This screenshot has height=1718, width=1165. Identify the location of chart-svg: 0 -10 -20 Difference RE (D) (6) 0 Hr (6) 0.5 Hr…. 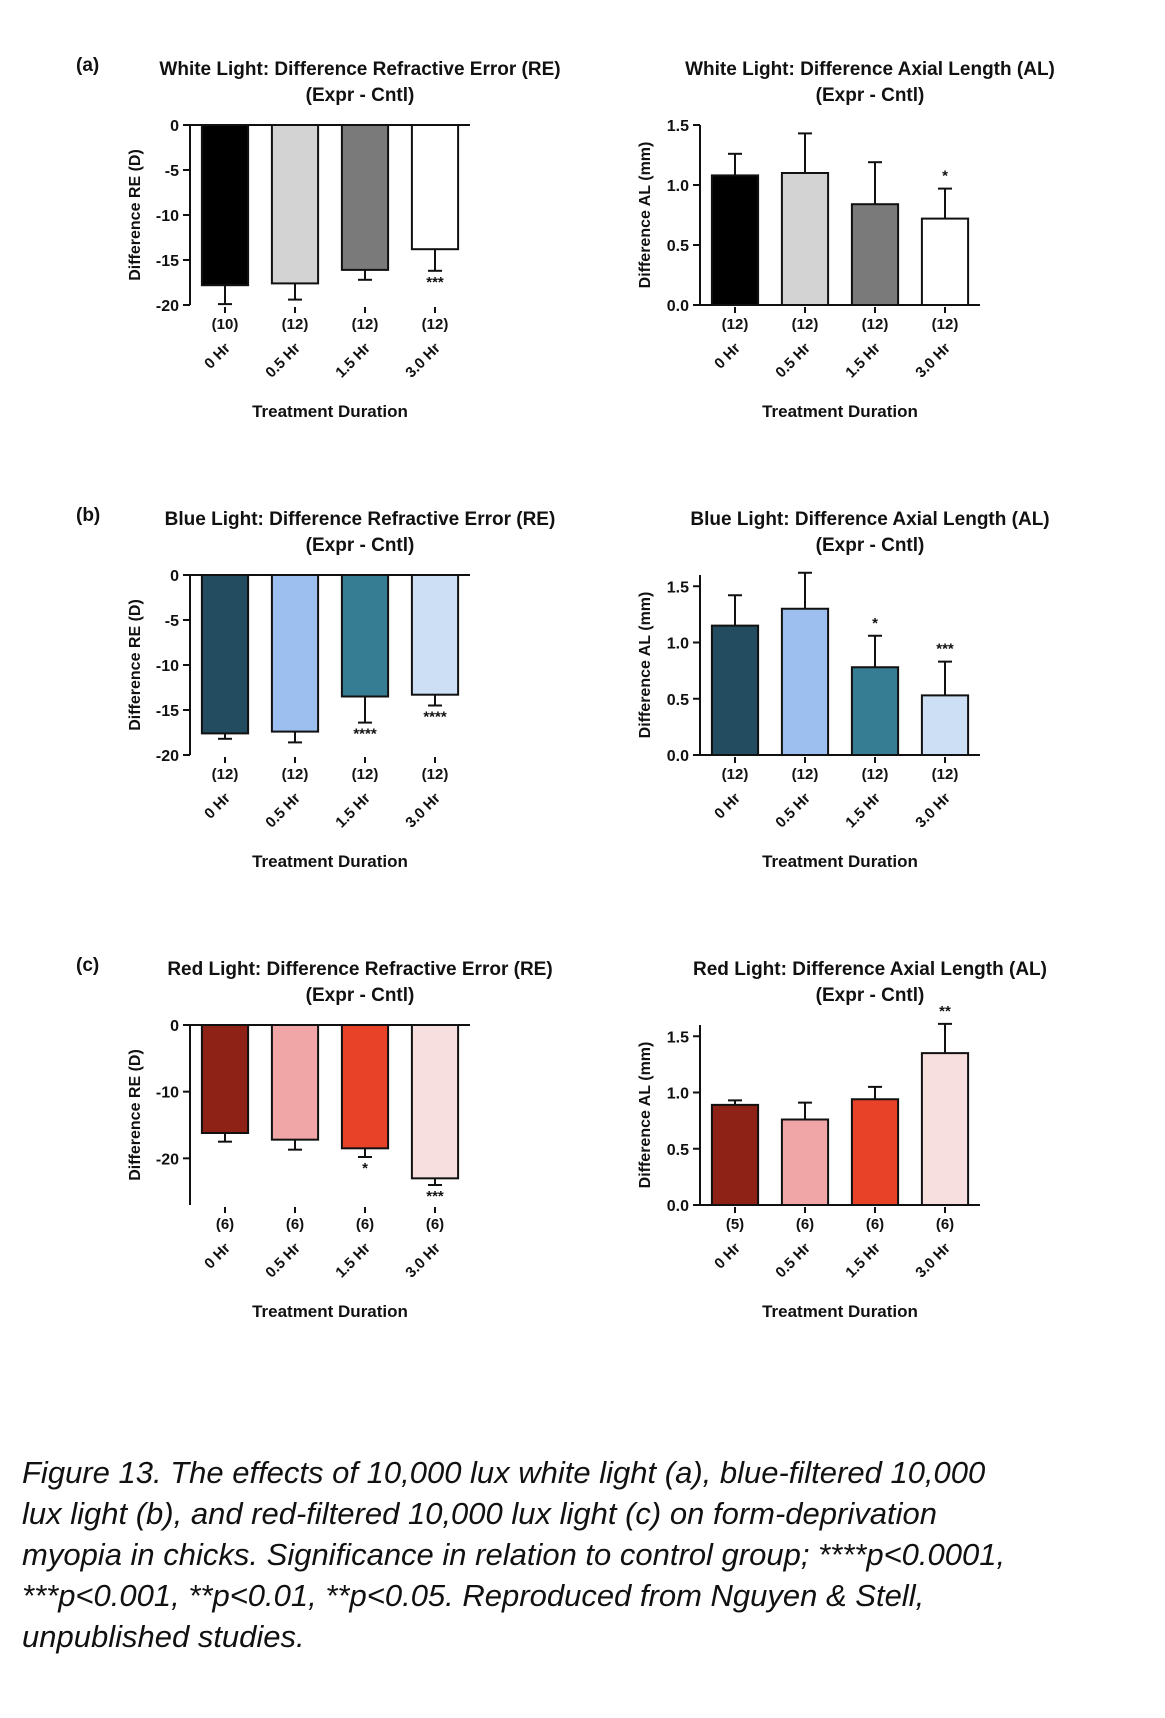
(298, 1169).